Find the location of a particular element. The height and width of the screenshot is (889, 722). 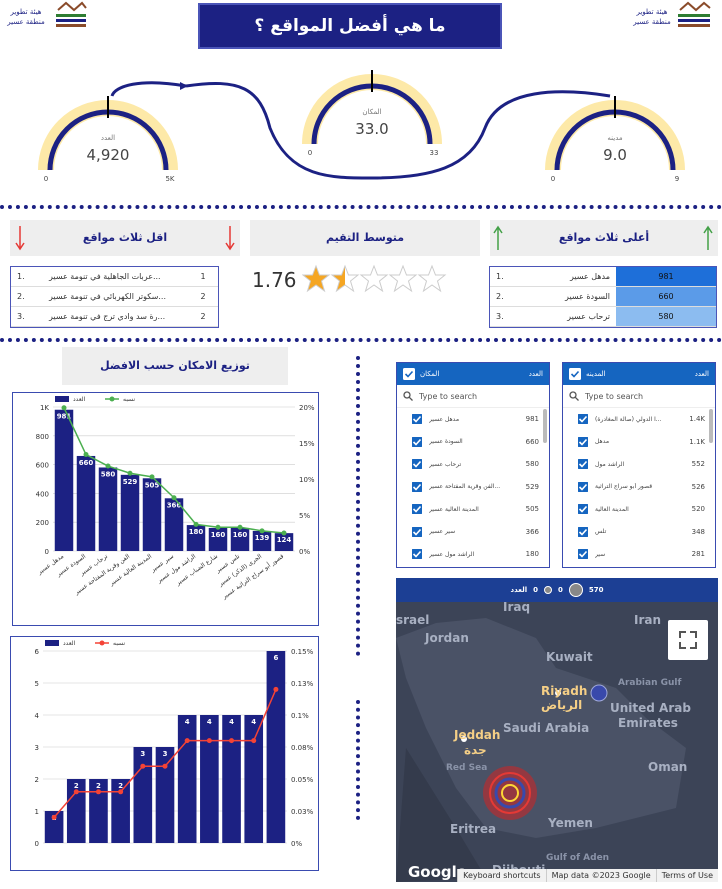

row-count: 660 is located at coordinates (666, 296).